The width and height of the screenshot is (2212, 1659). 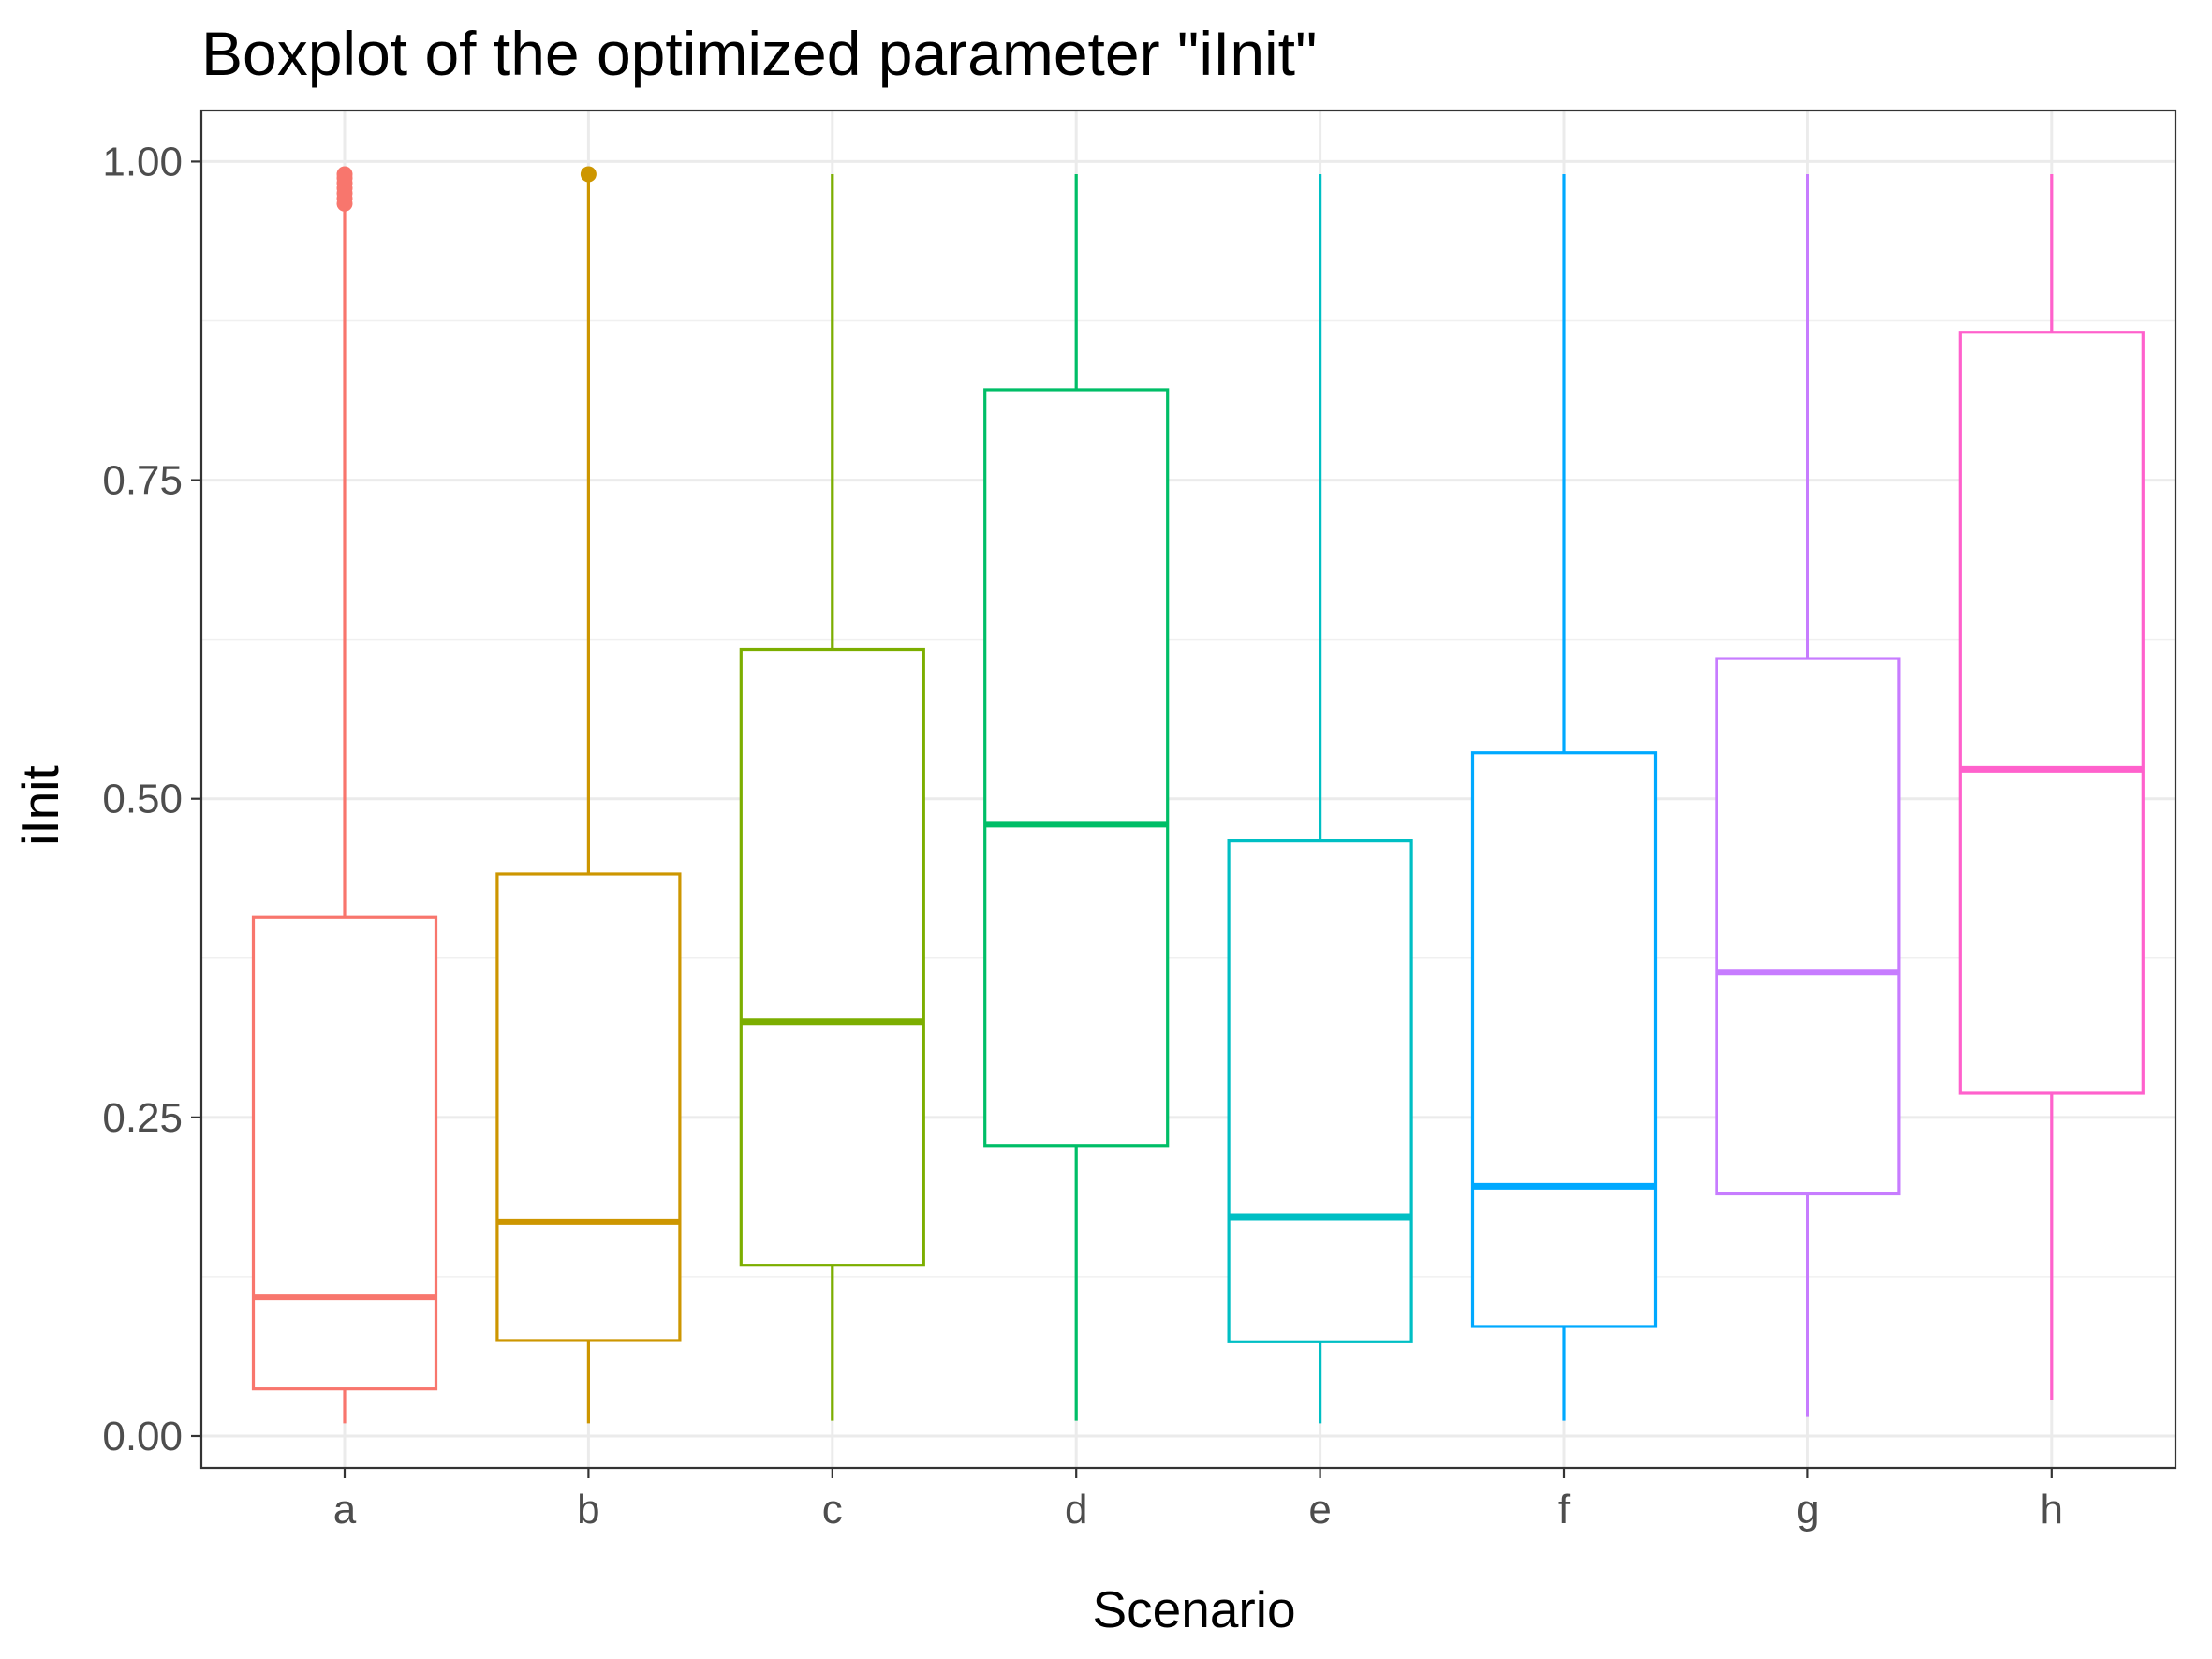 I want to click on box-f, so click(x=1564, y=797).